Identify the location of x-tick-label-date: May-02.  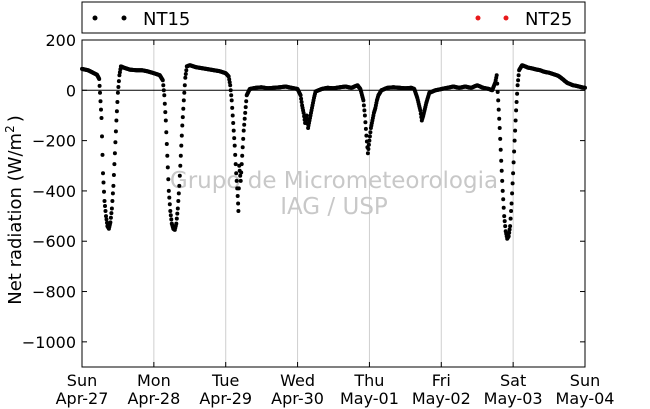
(441, 398).